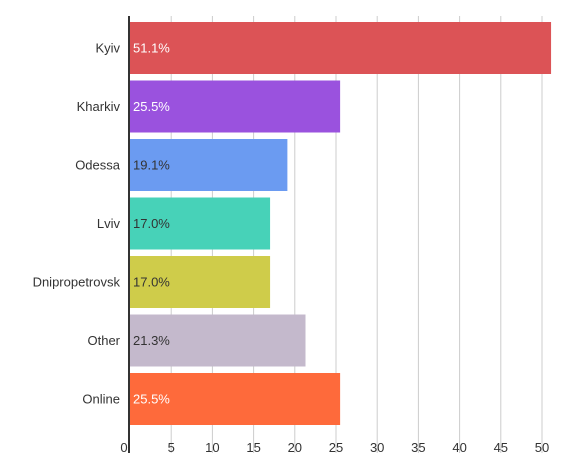  What do you see at coordinates (151, 282) in the screenshot?
I see `value-label-dnipropetrovsk: 17.0%` at bounding box center [151, 282].